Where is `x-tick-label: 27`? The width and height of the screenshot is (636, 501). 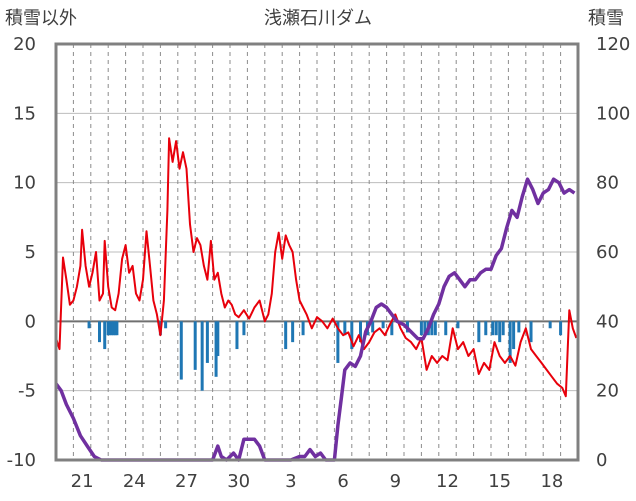
x-tick-label: 27 is located at coordinates (186, 481).